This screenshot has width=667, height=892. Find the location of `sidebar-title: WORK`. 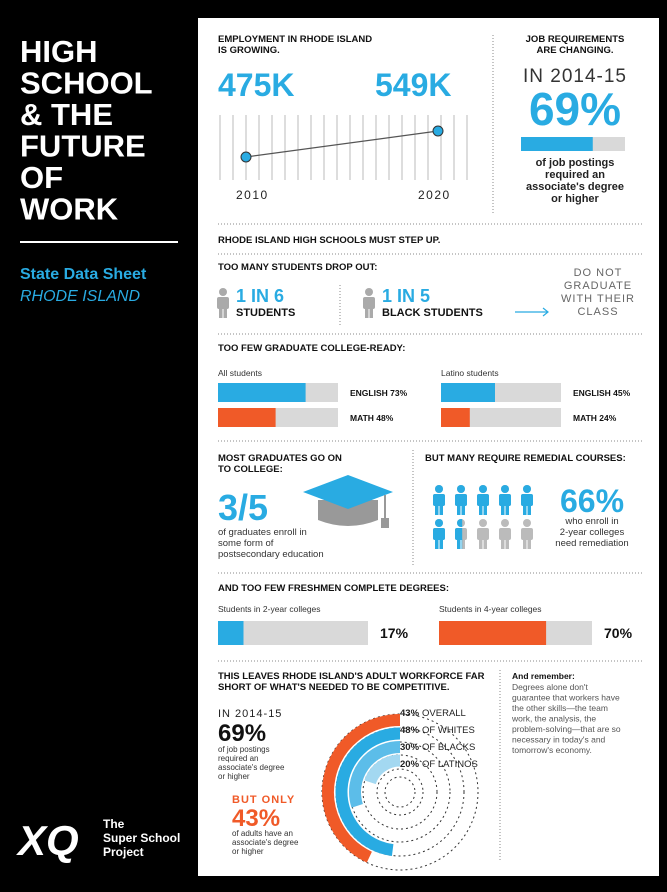

sidebar-title: WORK is located at coordinates (69, 209).